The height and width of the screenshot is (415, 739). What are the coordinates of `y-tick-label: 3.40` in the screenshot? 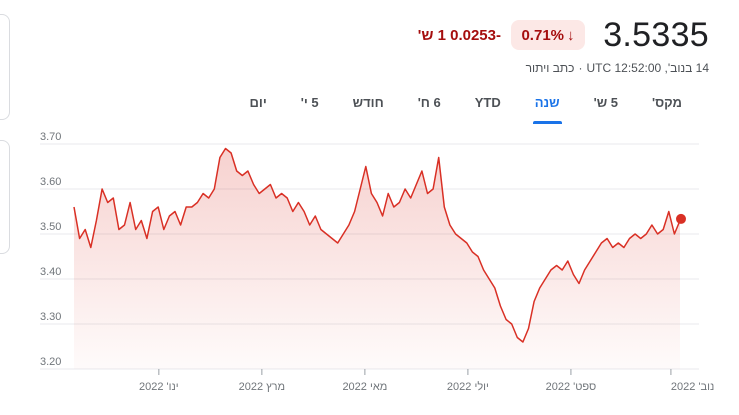 It's located at (50, 272).